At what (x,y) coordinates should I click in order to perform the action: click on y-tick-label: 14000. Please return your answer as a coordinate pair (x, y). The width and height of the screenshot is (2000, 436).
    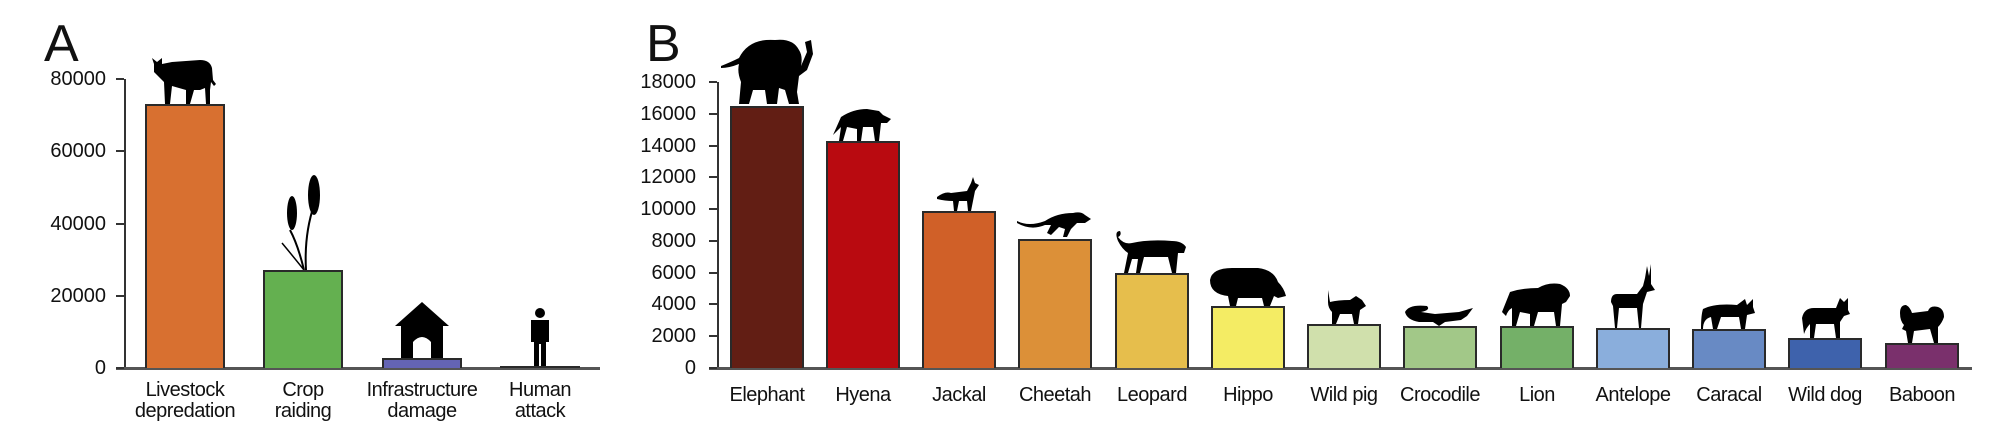
    Looking at the image, I should click on (668, 145).